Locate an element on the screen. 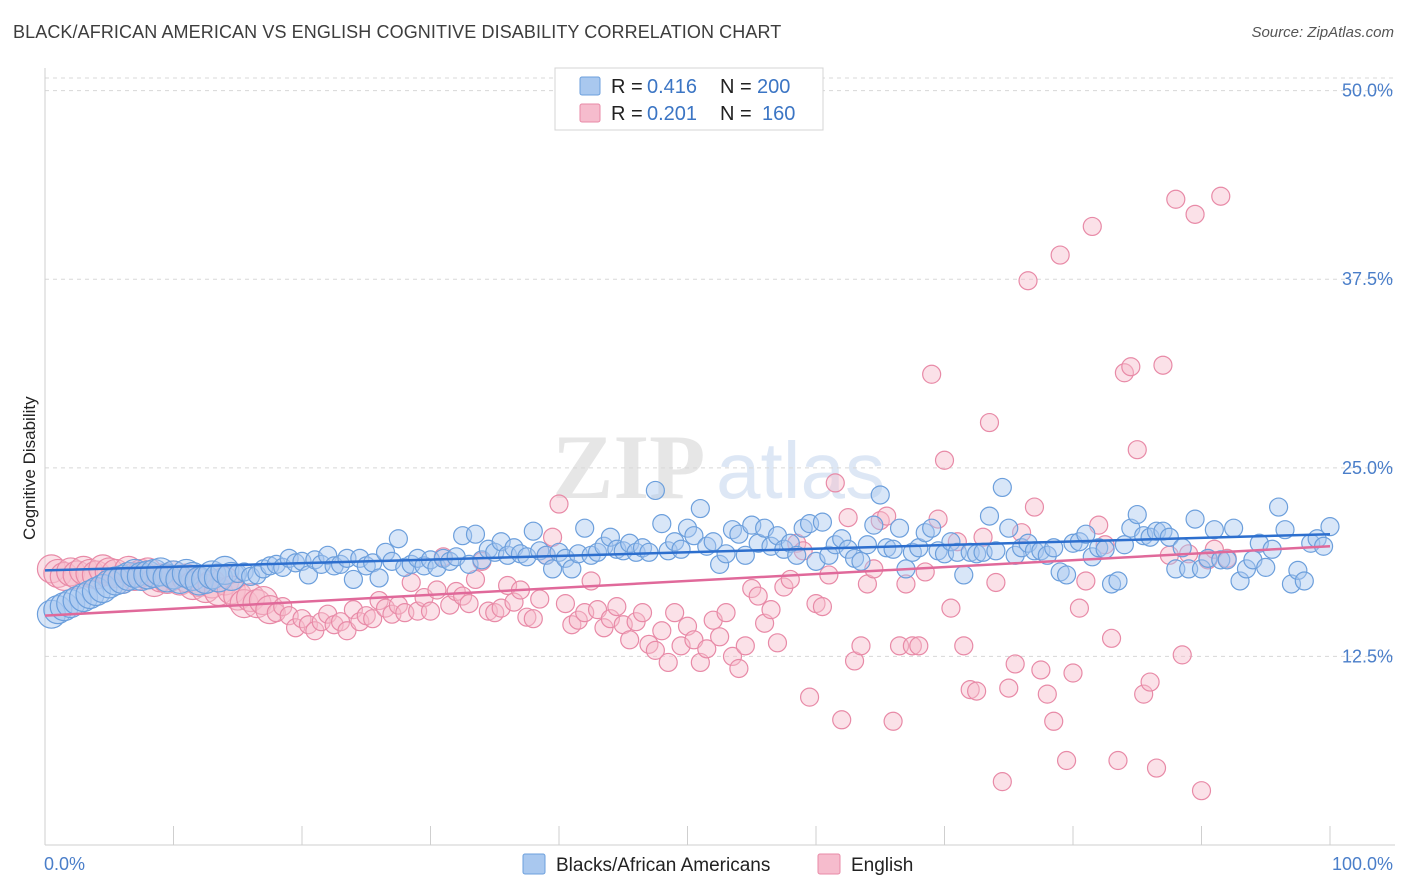  legend-r-label-2: R = is located at coordinates (627, 114).